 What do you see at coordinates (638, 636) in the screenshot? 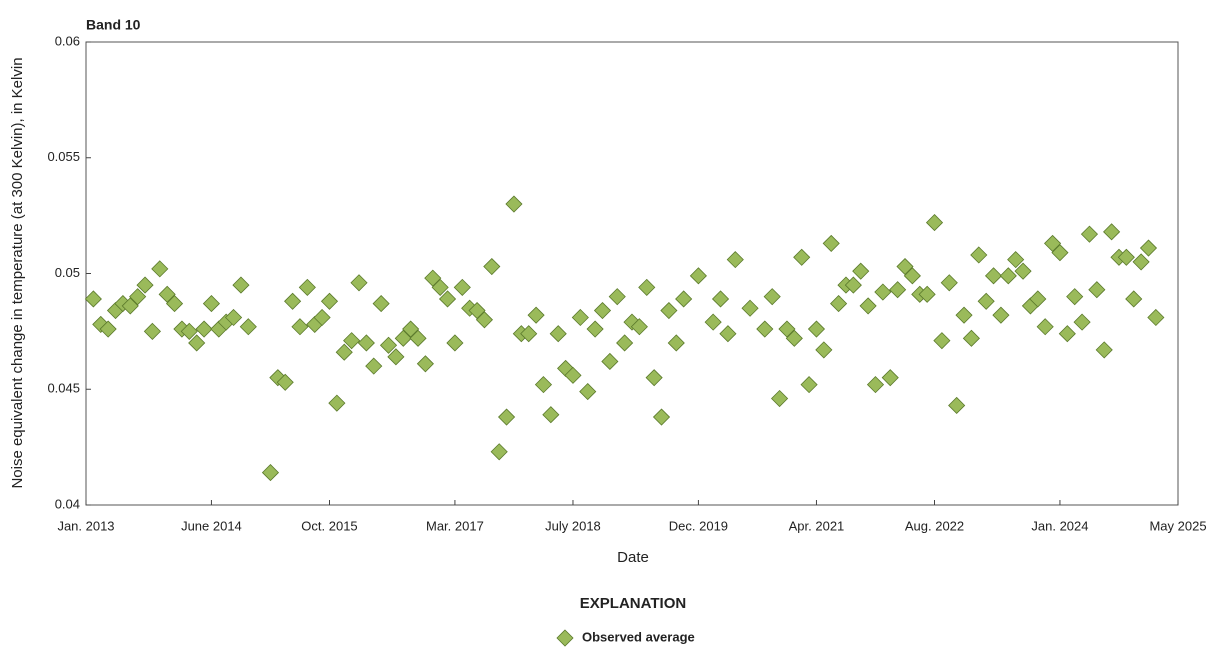
I see `legend-label: Observed average` at bounding box center [638, 636].